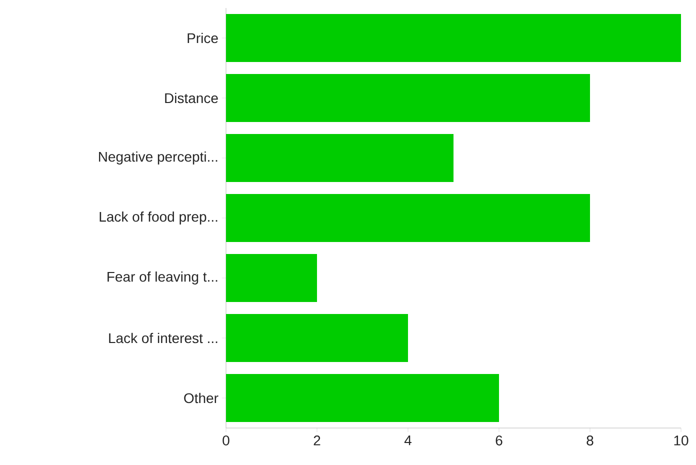 The height and width of the screenshot is (465, 696). What do you see at coordinates (317, 441) in the screenshot?
I see `x-tick-label: 2` at bounding box center [317, 441].